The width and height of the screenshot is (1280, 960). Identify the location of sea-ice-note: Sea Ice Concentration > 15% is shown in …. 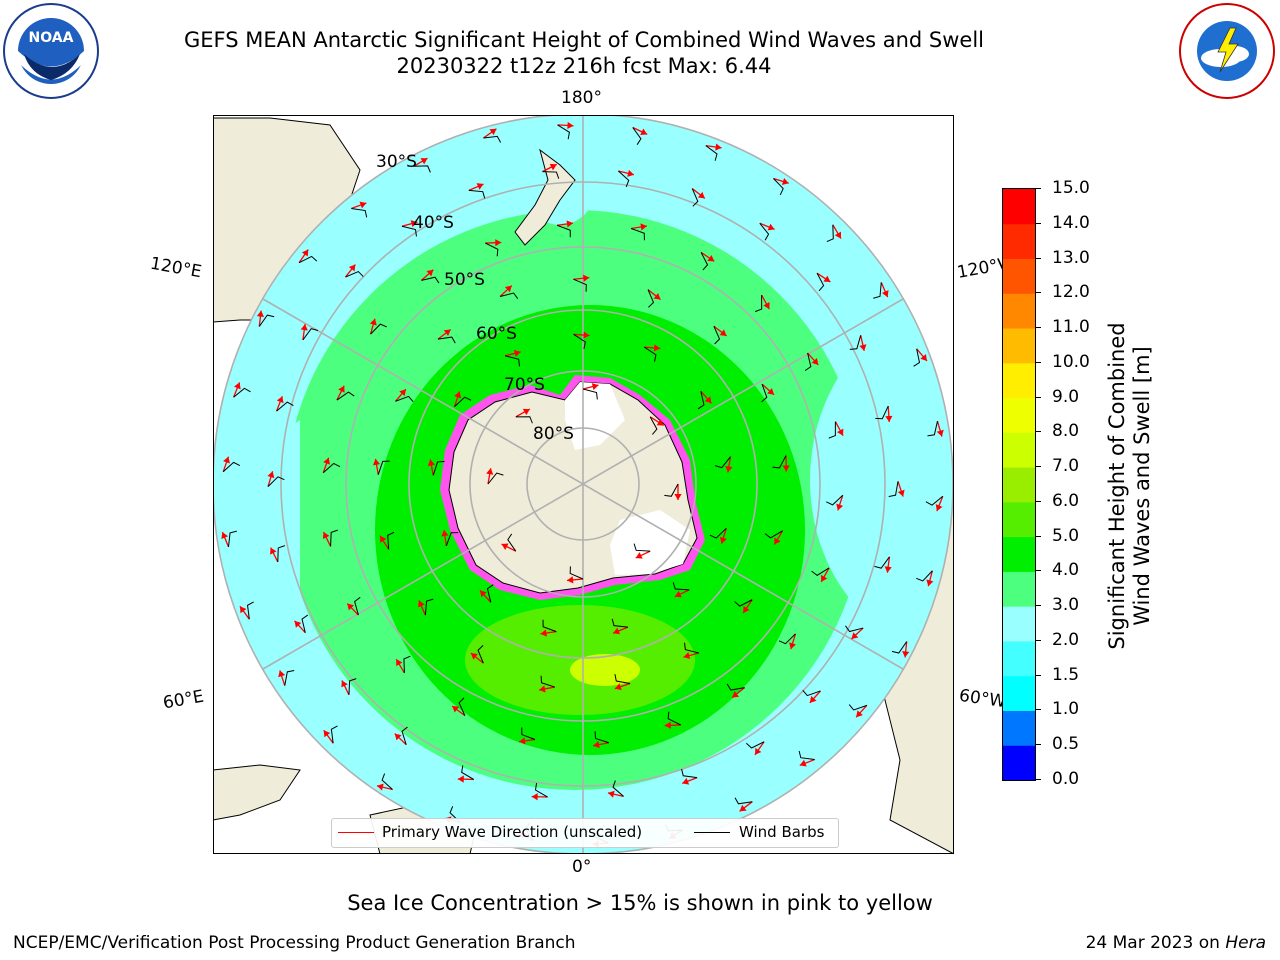
(640, 903).